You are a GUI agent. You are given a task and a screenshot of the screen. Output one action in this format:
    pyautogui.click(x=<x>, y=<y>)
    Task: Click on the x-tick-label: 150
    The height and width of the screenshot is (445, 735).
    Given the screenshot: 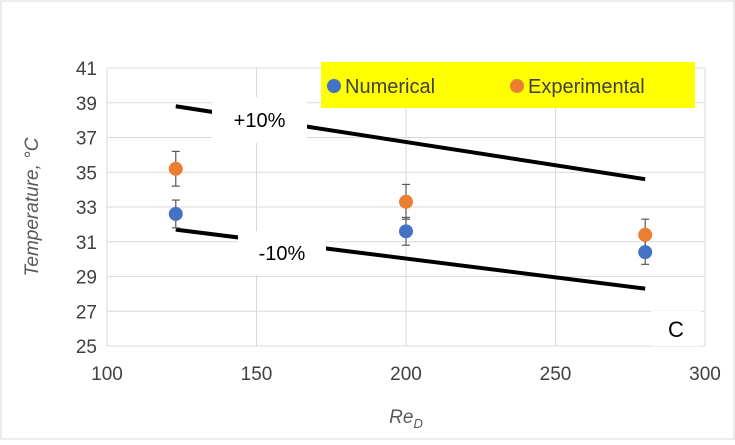 What is the action you would take?
    pyautogui.click(x=257, y=374)
    